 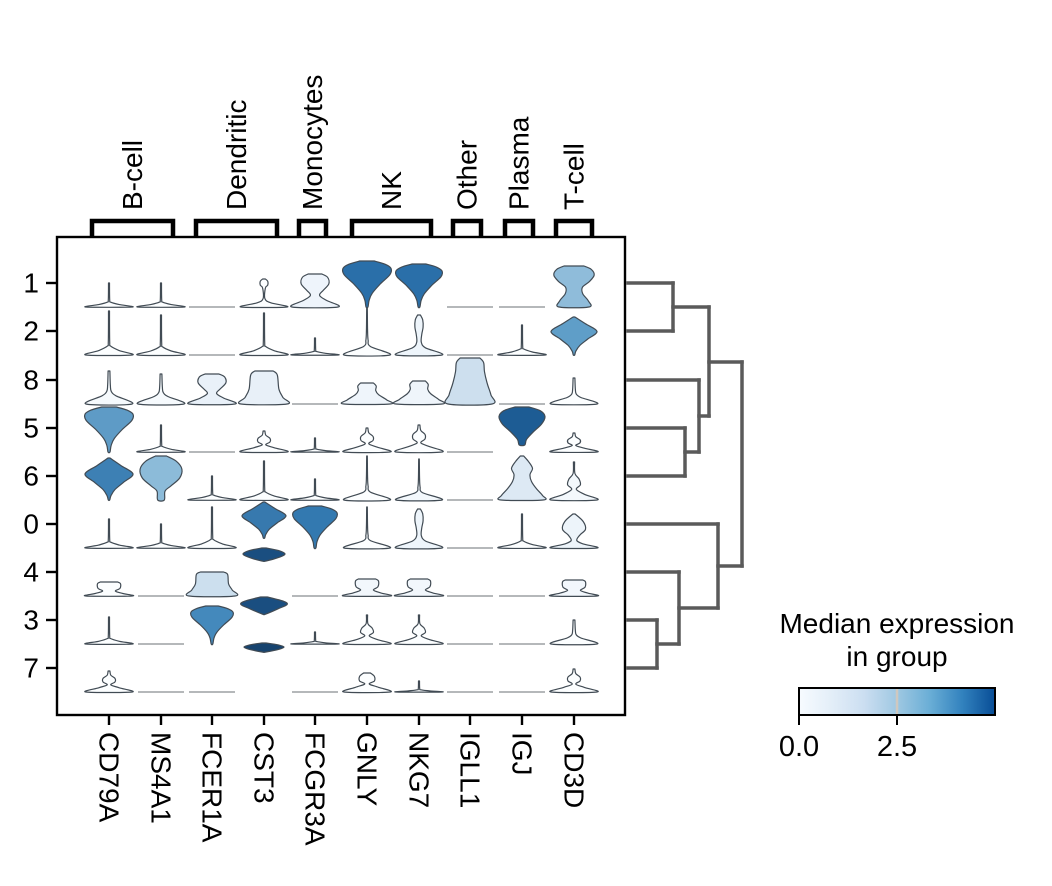 I want to click on col-label-MS4A1: MS4A1, so click(x=161, y=778).